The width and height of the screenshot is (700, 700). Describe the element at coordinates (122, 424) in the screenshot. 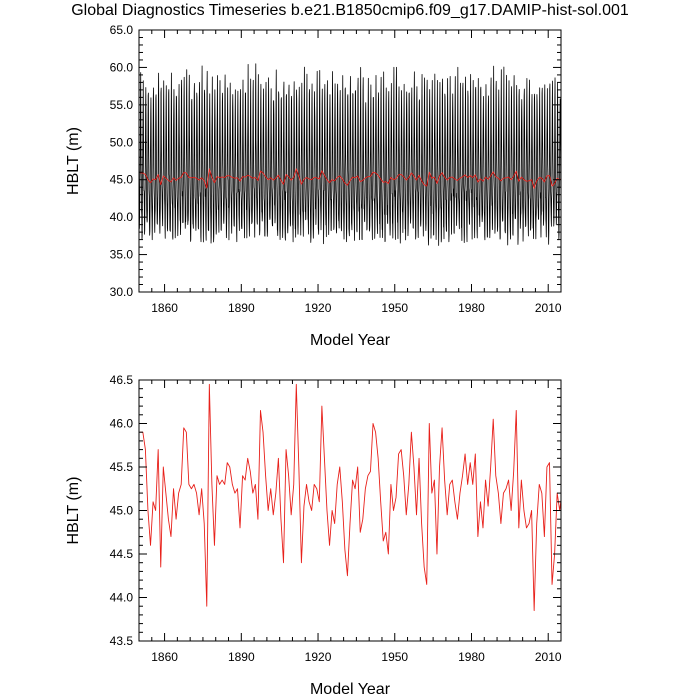

I see `y-tick-label: 46.0` at that location.